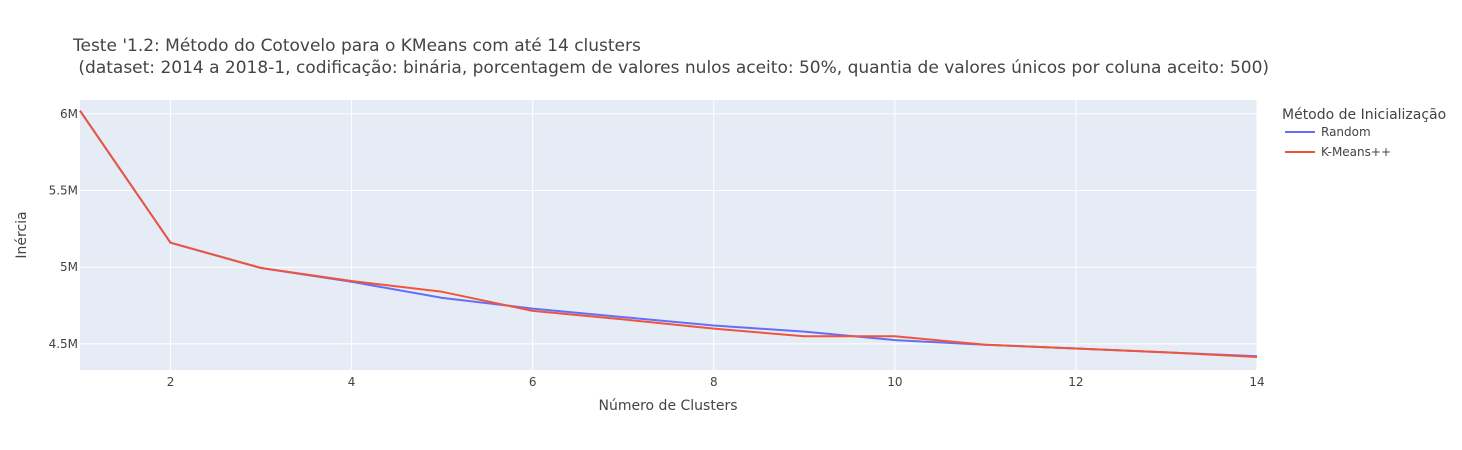 This screenshot has height=450, width=1462. What do you see at coordinates (171, 382) in the screenshot?
I see `x-tick-label: 2` at bounding box center [171, 382].